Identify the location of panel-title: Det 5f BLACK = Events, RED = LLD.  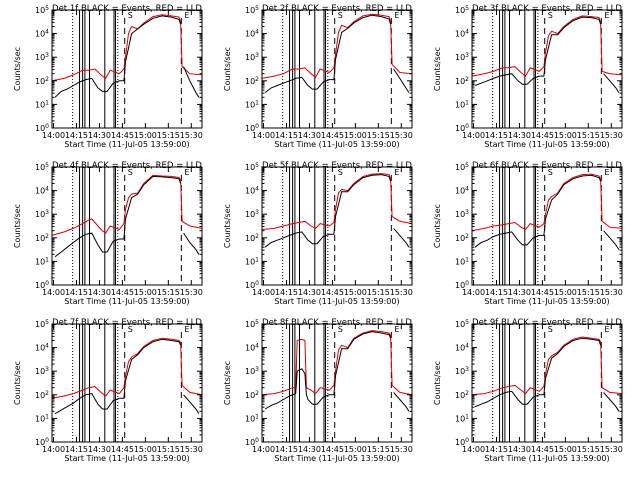
(337, 166).